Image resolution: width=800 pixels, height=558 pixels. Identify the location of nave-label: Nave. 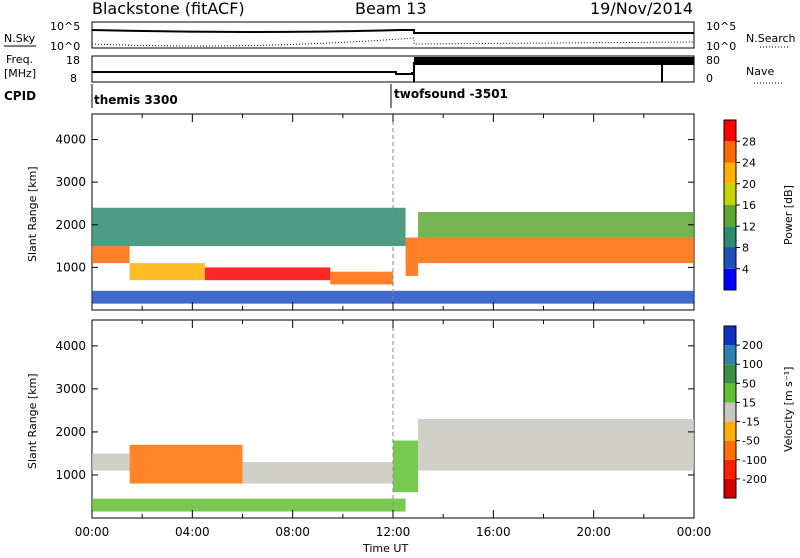
(760, 71).